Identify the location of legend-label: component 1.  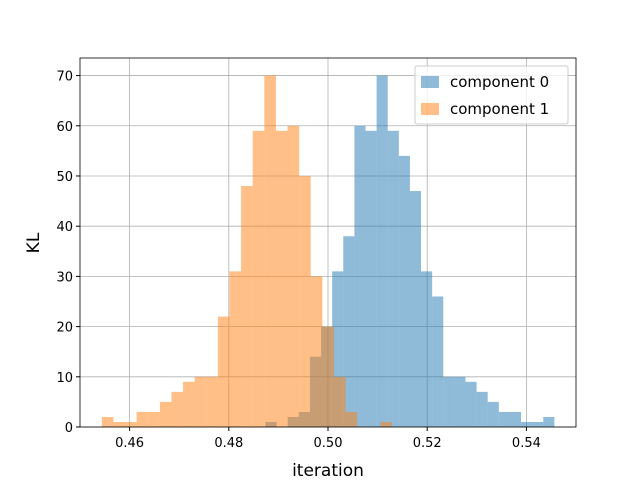
(499, 109).